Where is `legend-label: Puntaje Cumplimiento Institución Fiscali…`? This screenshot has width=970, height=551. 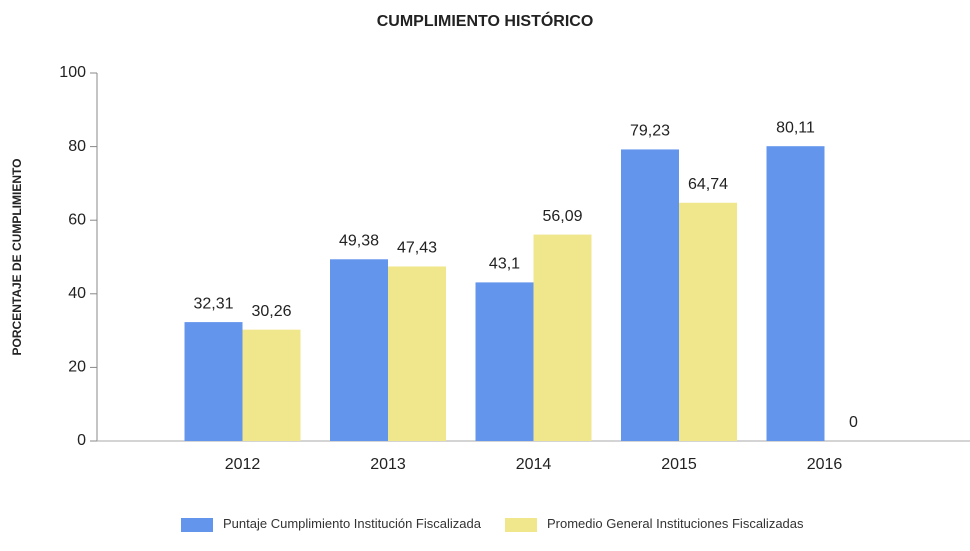
legend-label: Puntaje Cumplimiento Institución Fiscali… is located at coordinates (352, 523).